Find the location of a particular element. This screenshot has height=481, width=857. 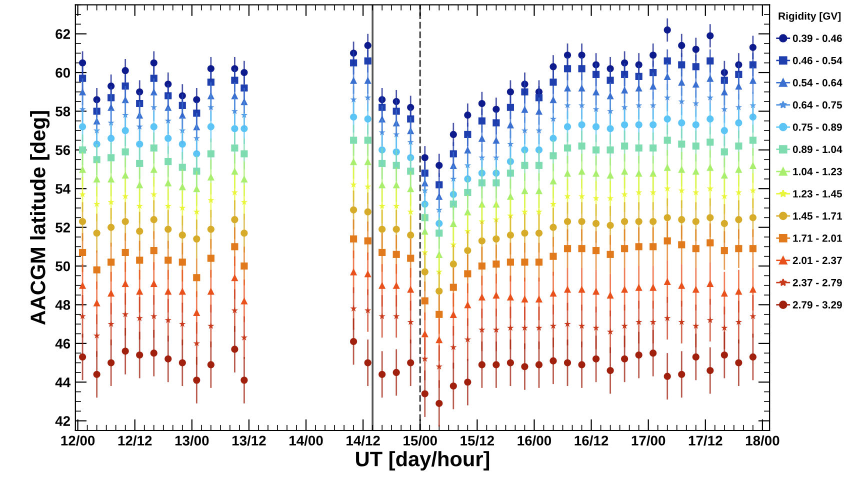

y-tick-label: 60 is located at coordinates (63, 73).